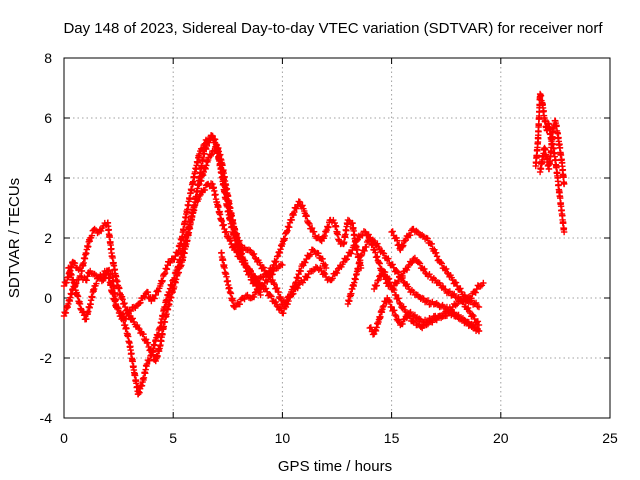 The height and width of the screenshot is (480, 640). Describe the element at coordinates (48, 118) in the screenshot. I see `y-tick-label: 6` at that location.